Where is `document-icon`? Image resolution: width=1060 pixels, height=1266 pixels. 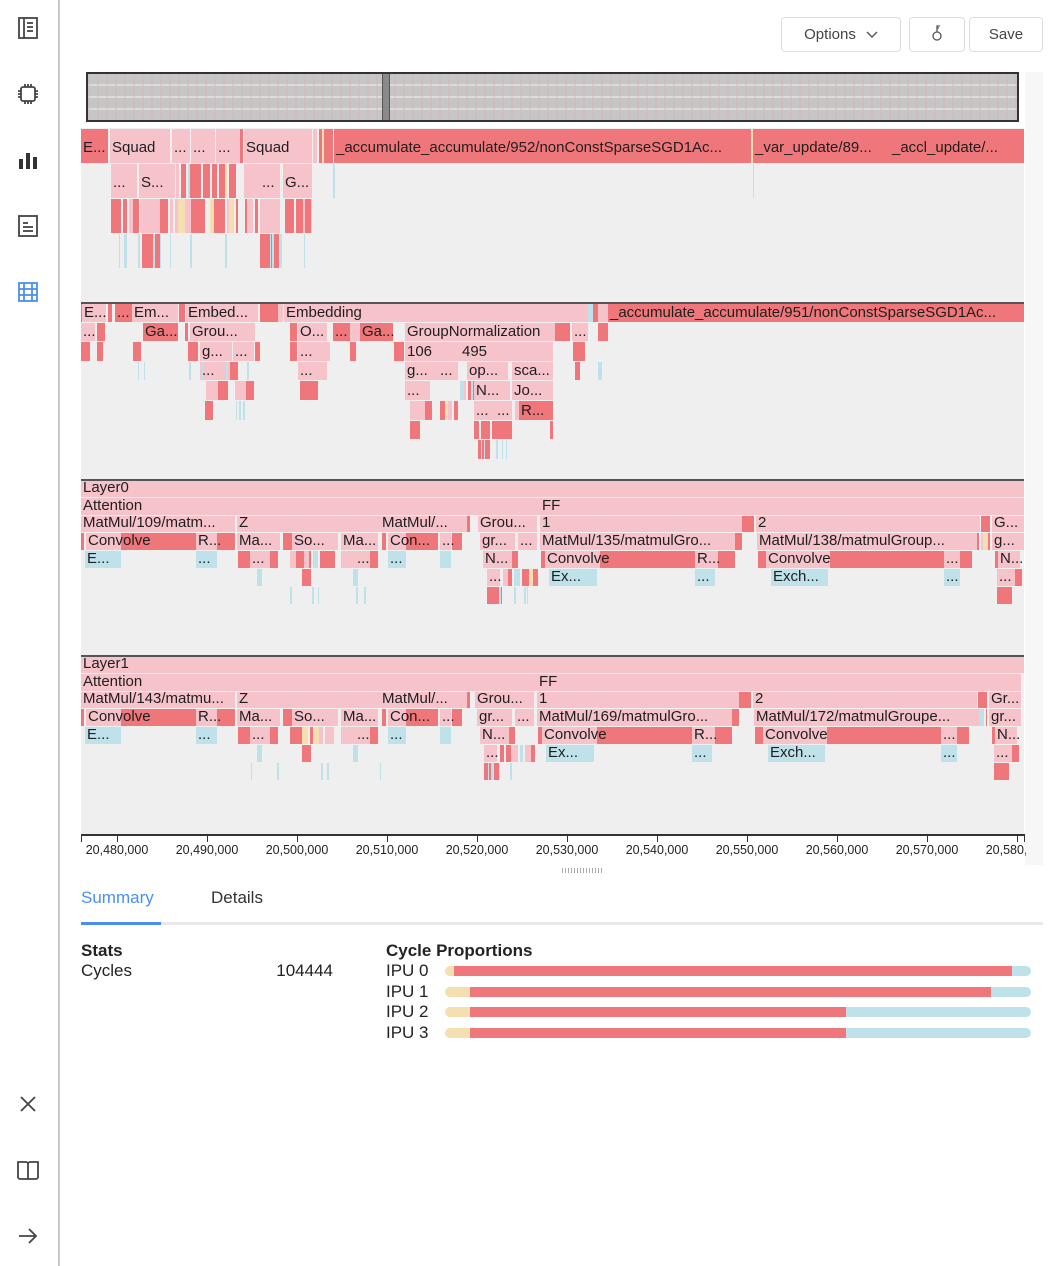
document-icon is located at coordinates (28, 226).